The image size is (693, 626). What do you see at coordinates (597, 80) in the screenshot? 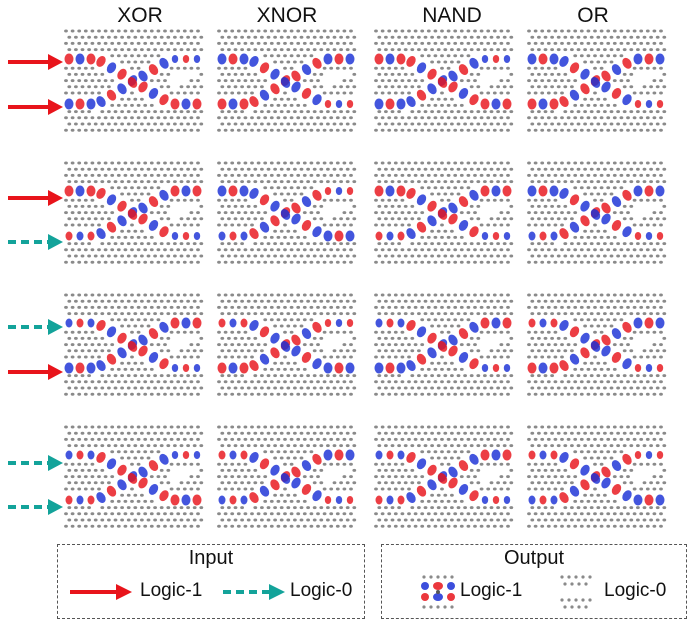
I see `field-panel-r1-or` at bounding box center [597, 80].